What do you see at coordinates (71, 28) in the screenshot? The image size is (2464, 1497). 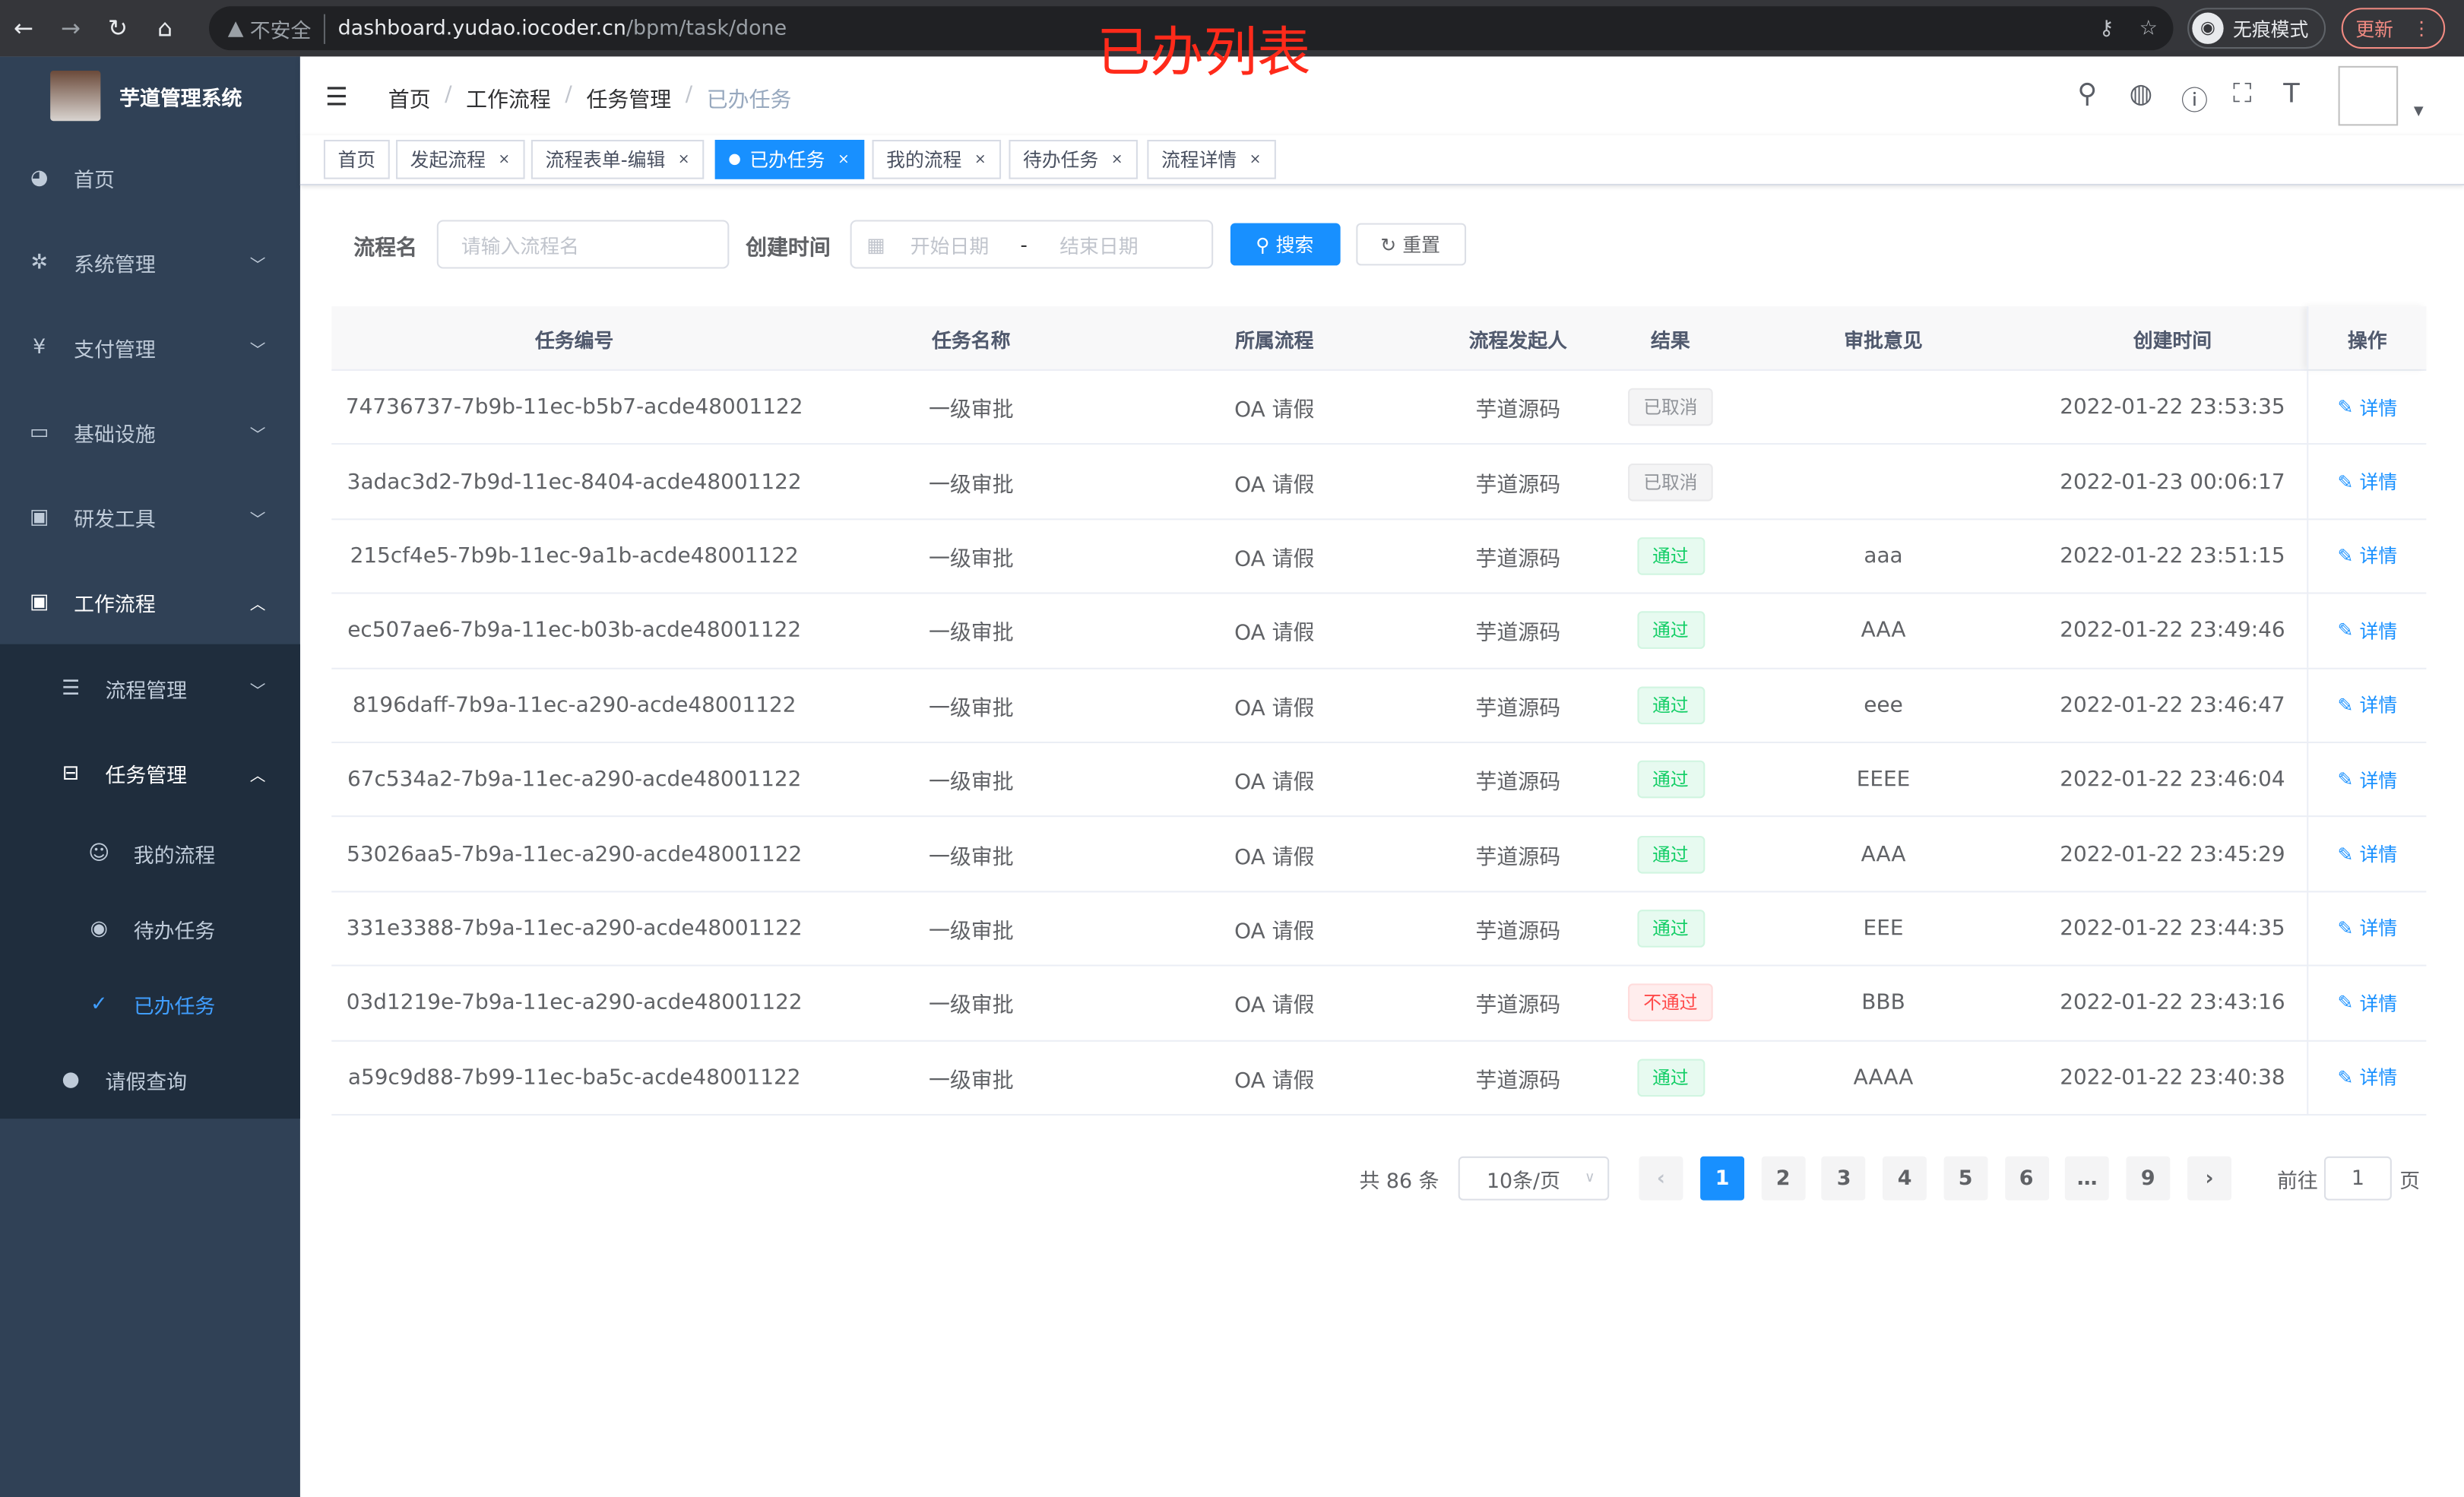 I see `forward-icon: →` at bounding box center [71, 28].